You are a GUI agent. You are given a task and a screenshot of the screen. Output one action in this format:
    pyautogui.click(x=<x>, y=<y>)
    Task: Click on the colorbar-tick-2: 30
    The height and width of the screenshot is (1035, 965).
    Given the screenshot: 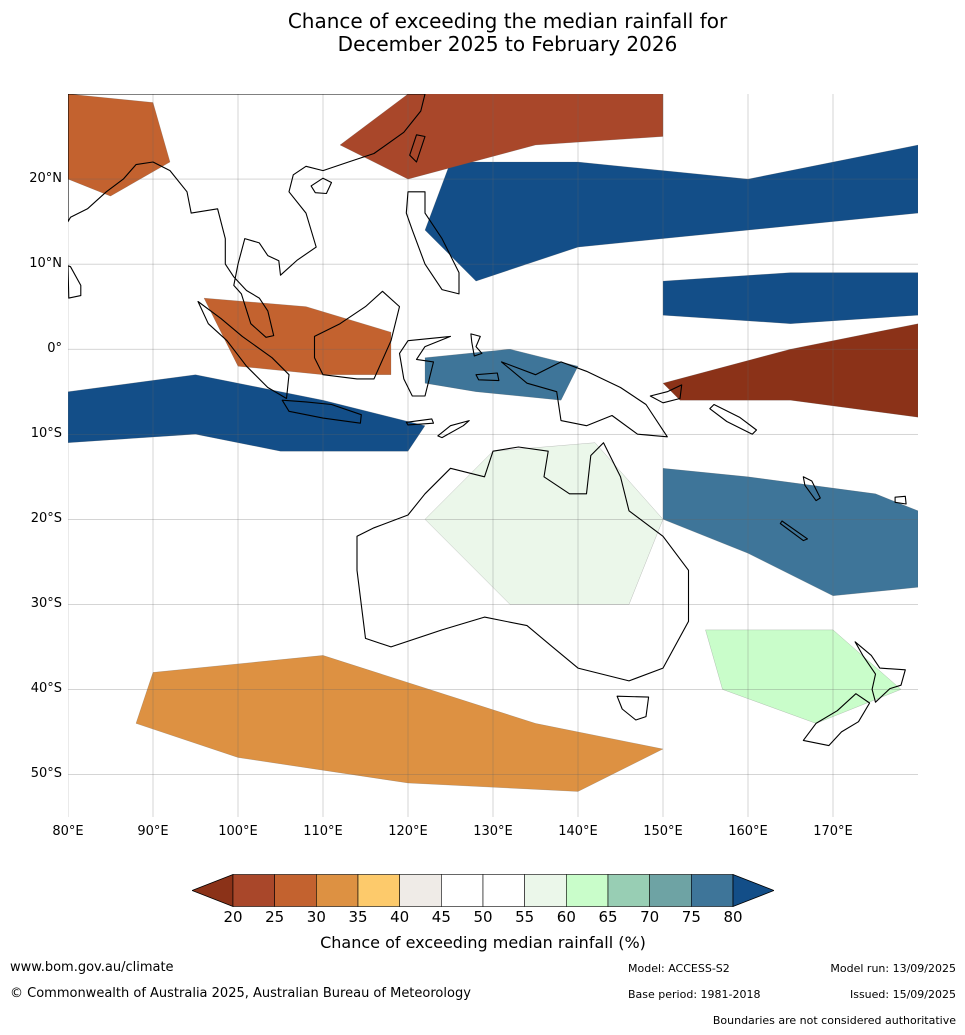 What is the action you would take?
    pyautogui.click(x=316, y=917)
    